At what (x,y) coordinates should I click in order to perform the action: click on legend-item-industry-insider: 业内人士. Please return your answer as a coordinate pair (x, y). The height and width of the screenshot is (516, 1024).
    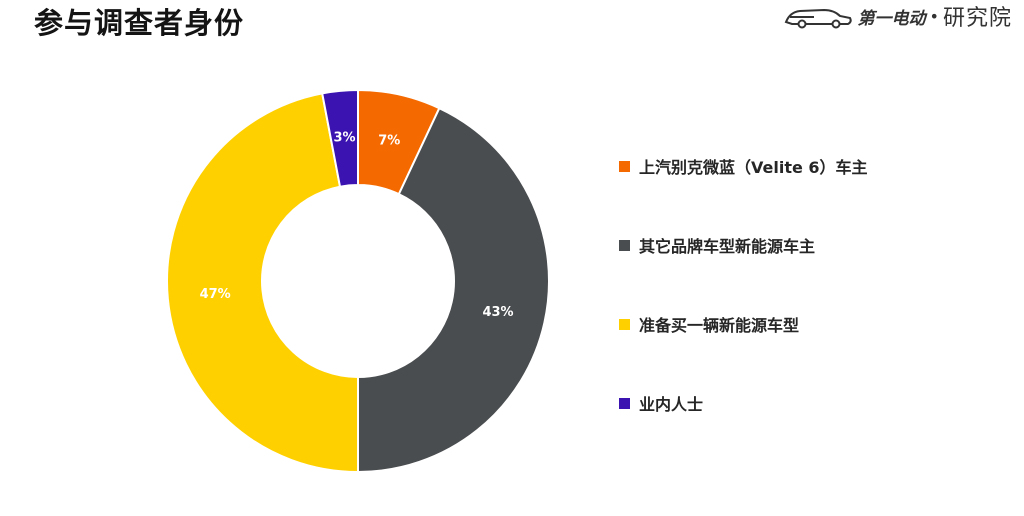
    Looking at the image, I should click on (743, 403).